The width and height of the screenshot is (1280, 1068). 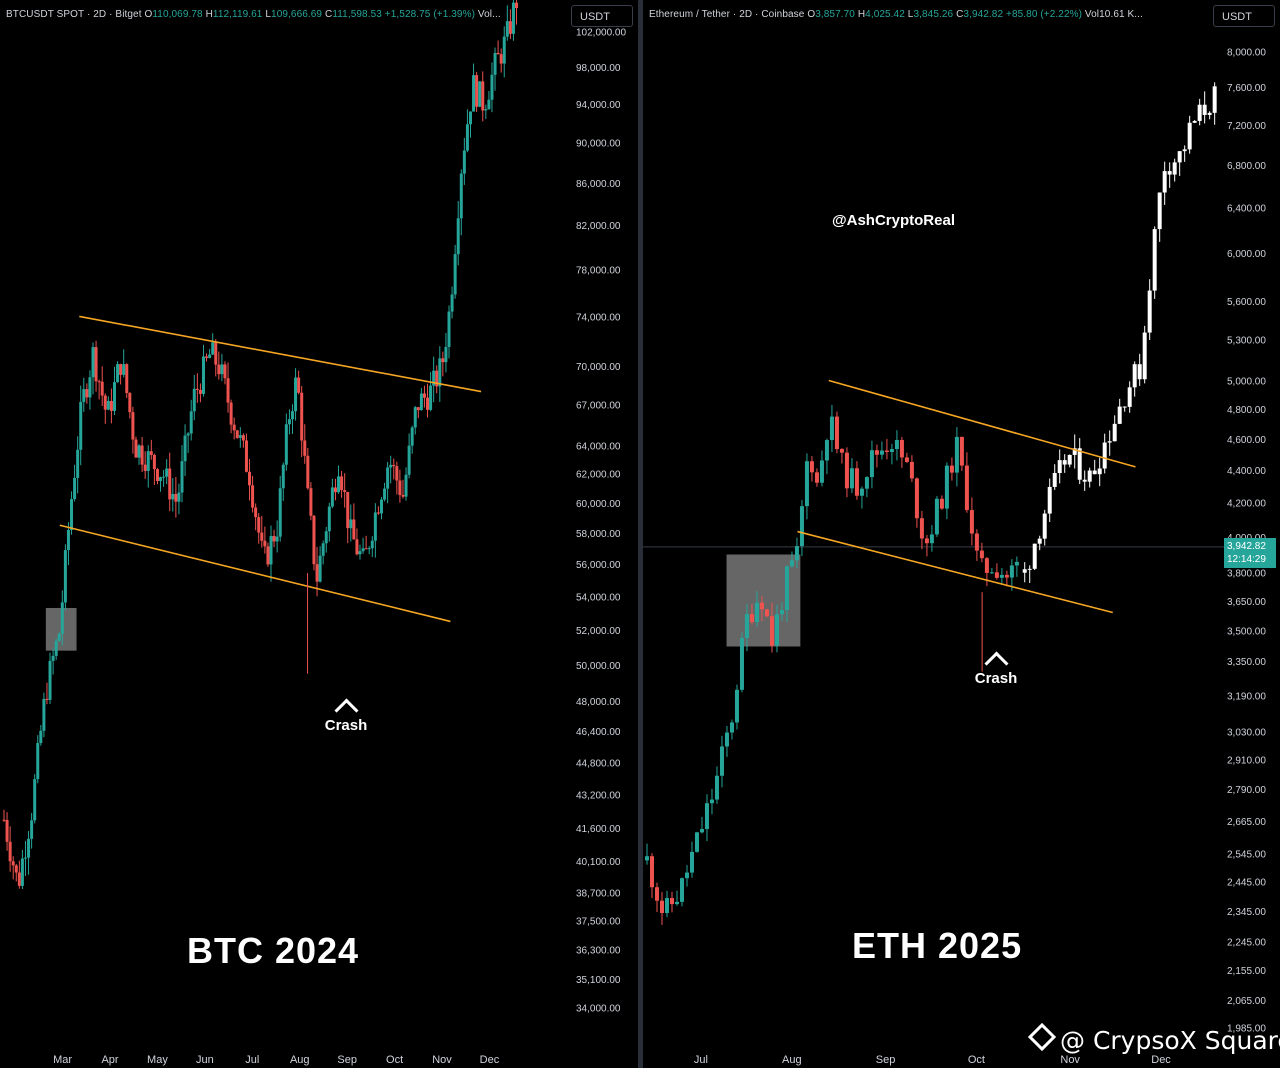 What do you see at coordinates (273, 950) in the screenshot?
I see `btc-year-label: BTC 2024` at bounding box center [273, 950].